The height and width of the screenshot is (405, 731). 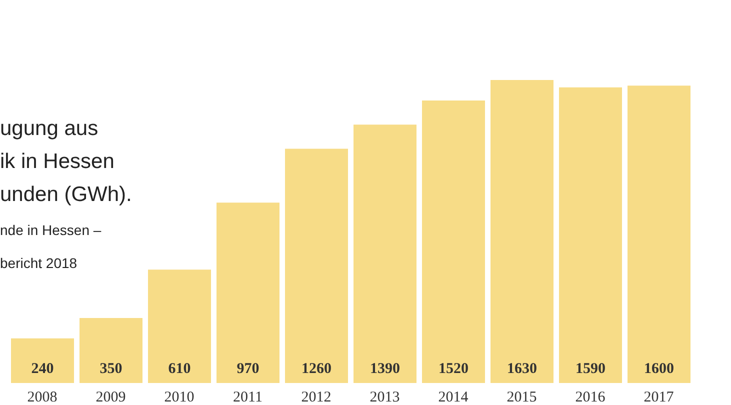 What do you see at coordinates (659, 397) in the screenshot?
I see `x-tick-label: 2017` at bounding box center [659, 397].